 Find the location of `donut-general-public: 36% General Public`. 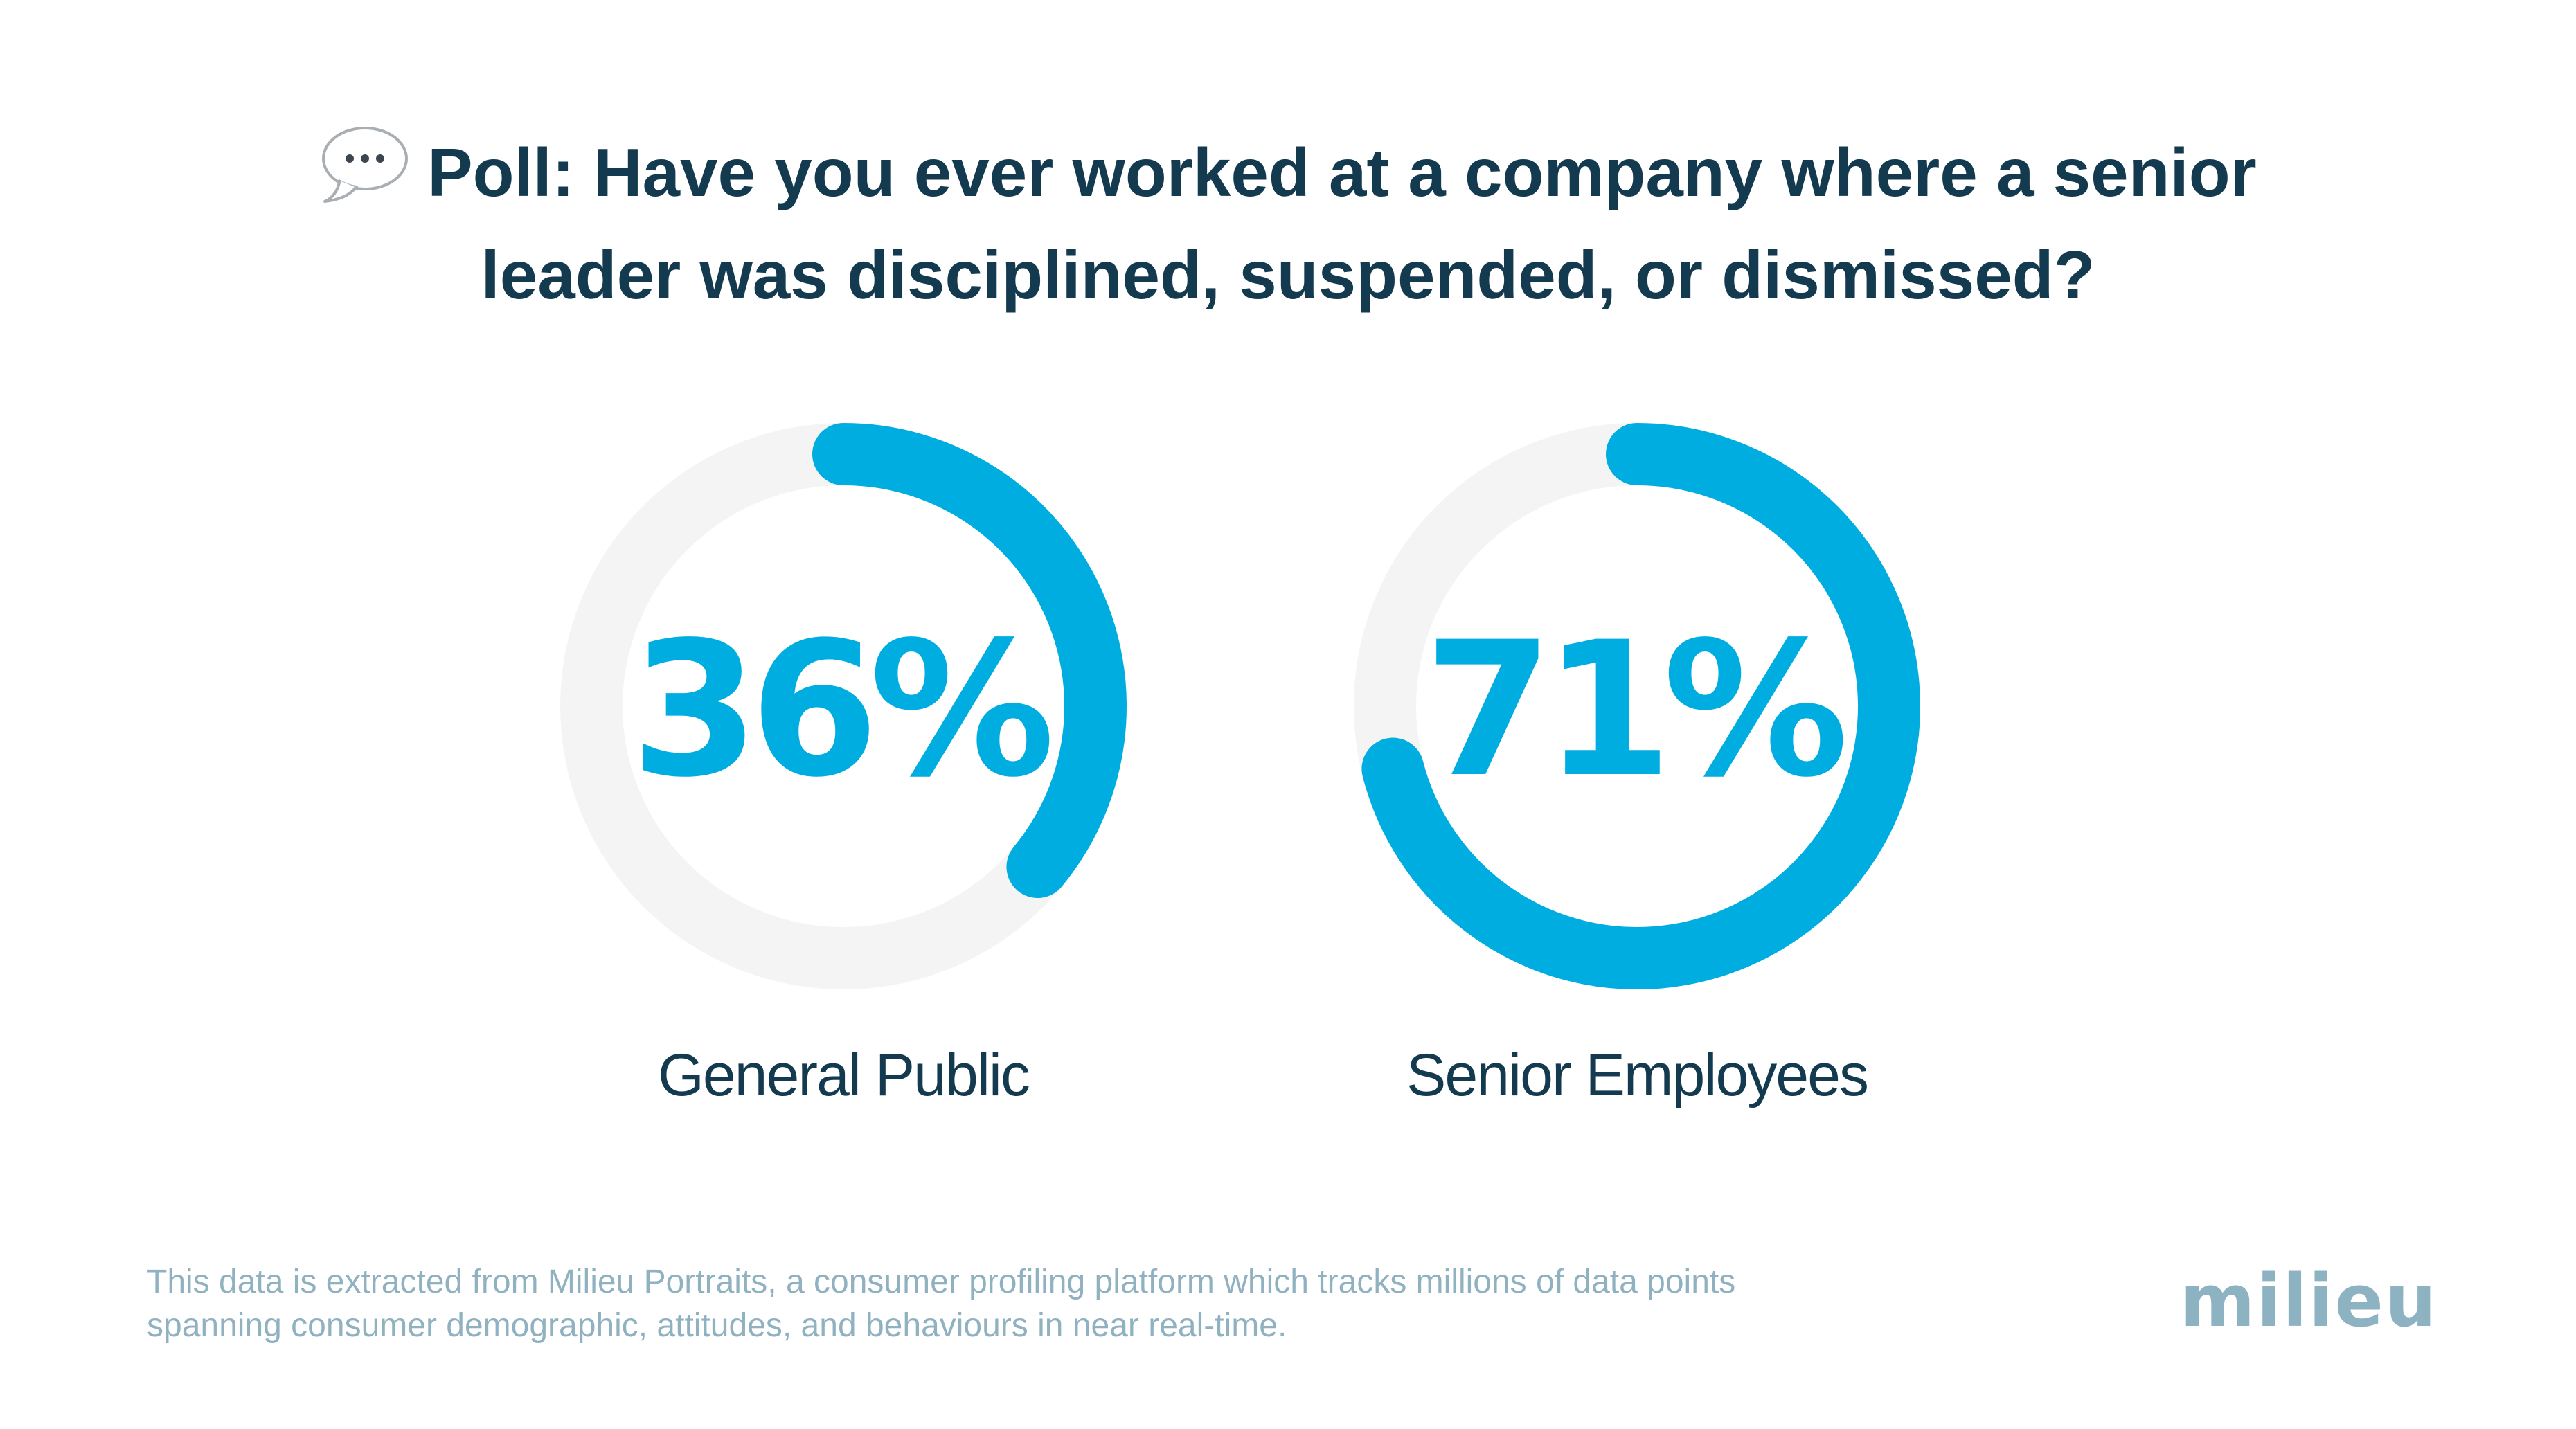

donut-general-public: 36% General Public is located at coordinates (843, 765).